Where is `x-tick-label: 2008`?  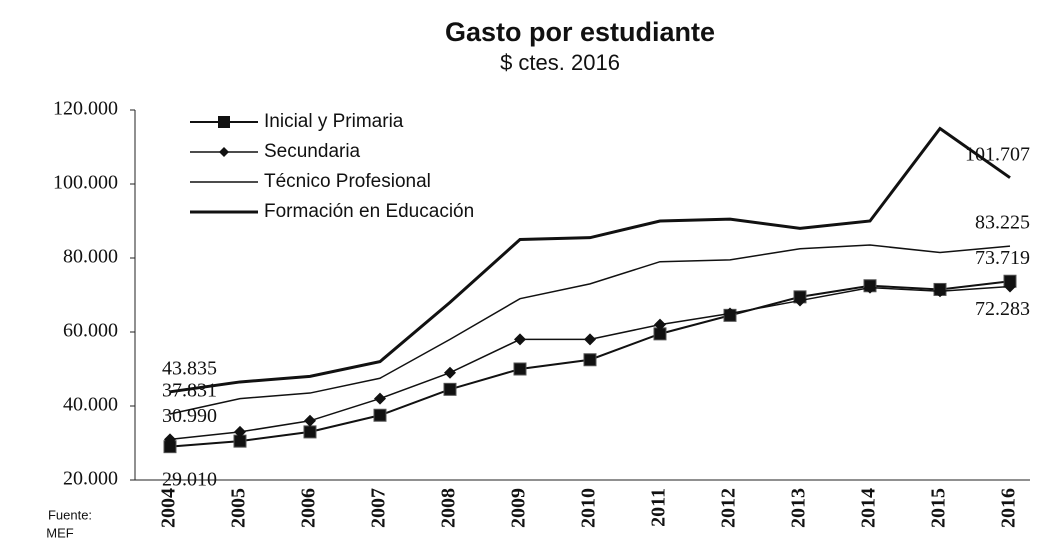
x-tick-label: 2008 is located at coordinates (449, 508).